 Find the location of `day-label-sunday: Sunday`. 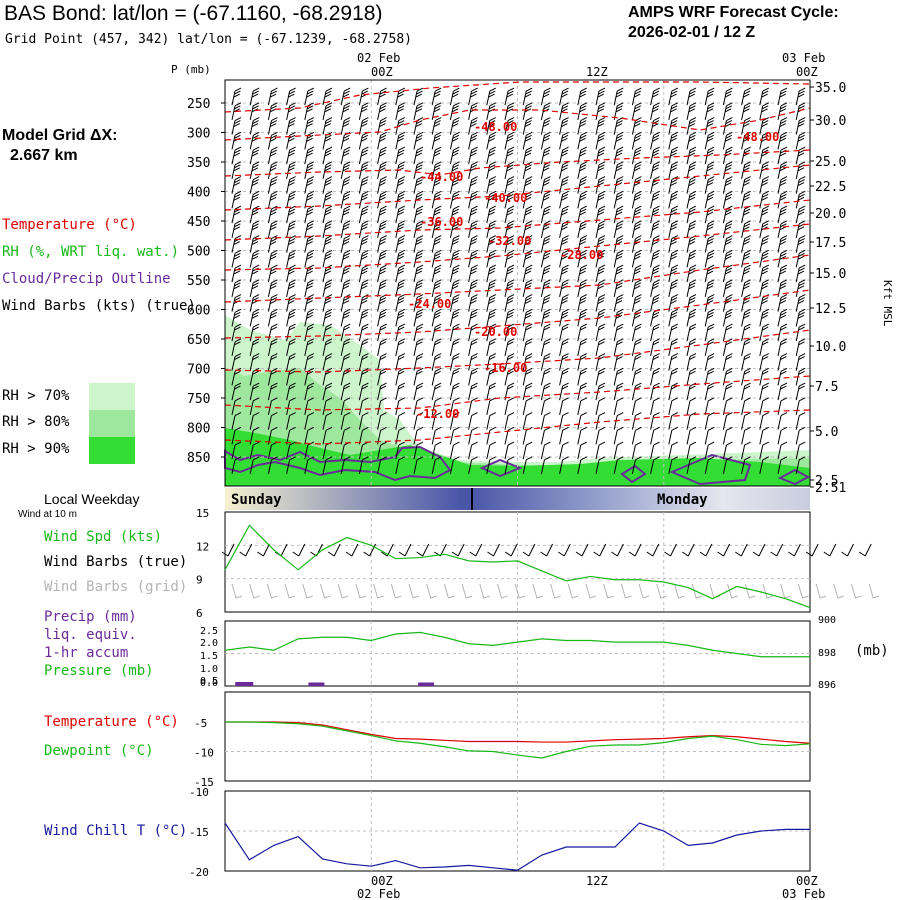

day-label-sunday: Sunday is located at coordinates (256, 500).